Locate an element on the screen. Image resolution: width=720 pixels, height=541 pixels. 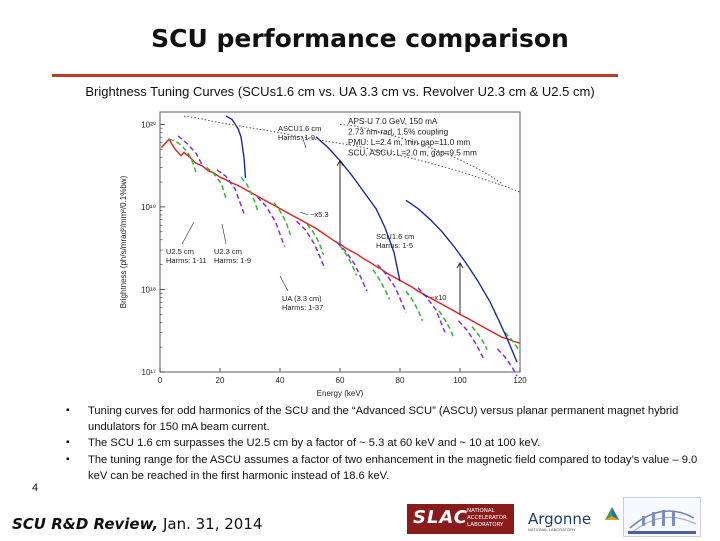
legend-line: APS-U 7.0 GeV, 150 mA is located at coordinates (393, 121).